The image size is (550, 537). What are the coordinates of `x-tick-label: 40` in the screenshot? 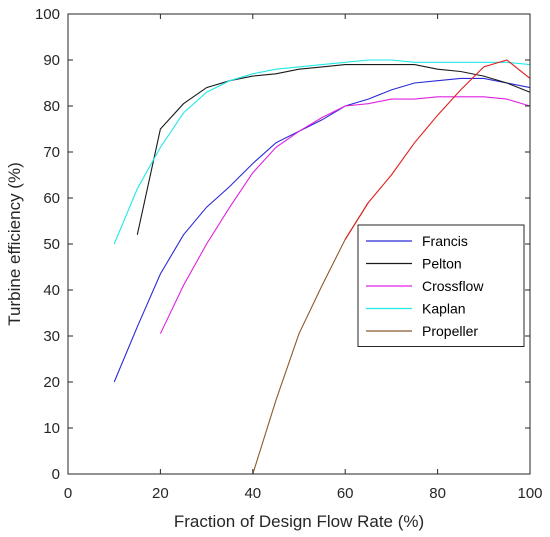 It's located at (252, 493).